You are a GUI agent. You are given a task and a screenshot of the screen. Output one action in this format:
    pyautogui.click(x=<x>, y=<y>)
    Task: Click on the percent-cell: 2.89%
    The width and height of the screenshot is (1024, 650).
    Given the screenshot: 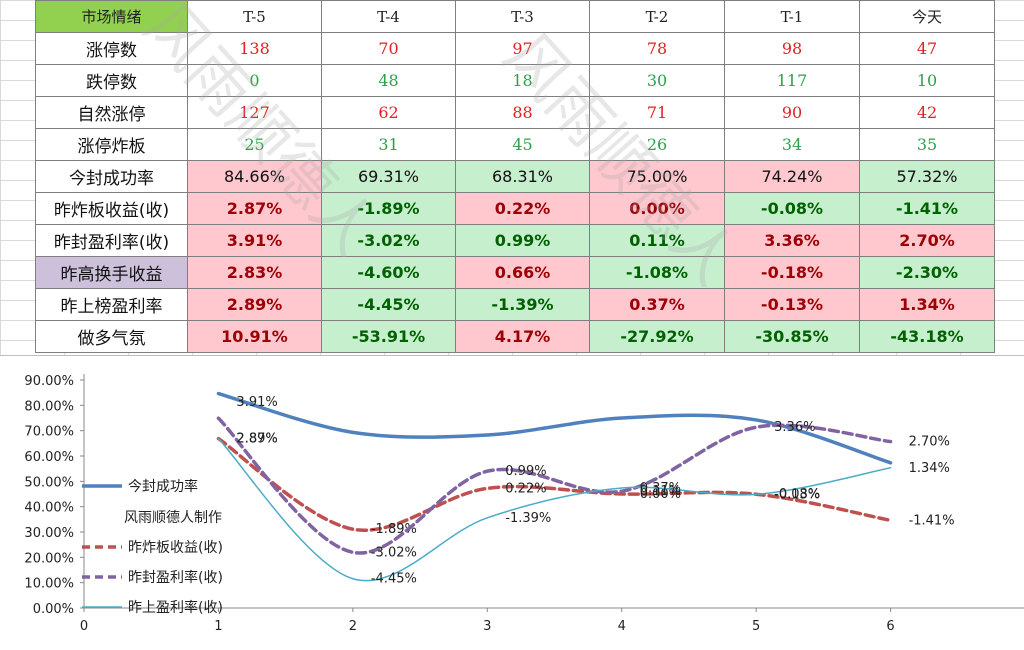 What is the action you would take?
    pyautogui.click(x=255, y=305)
    